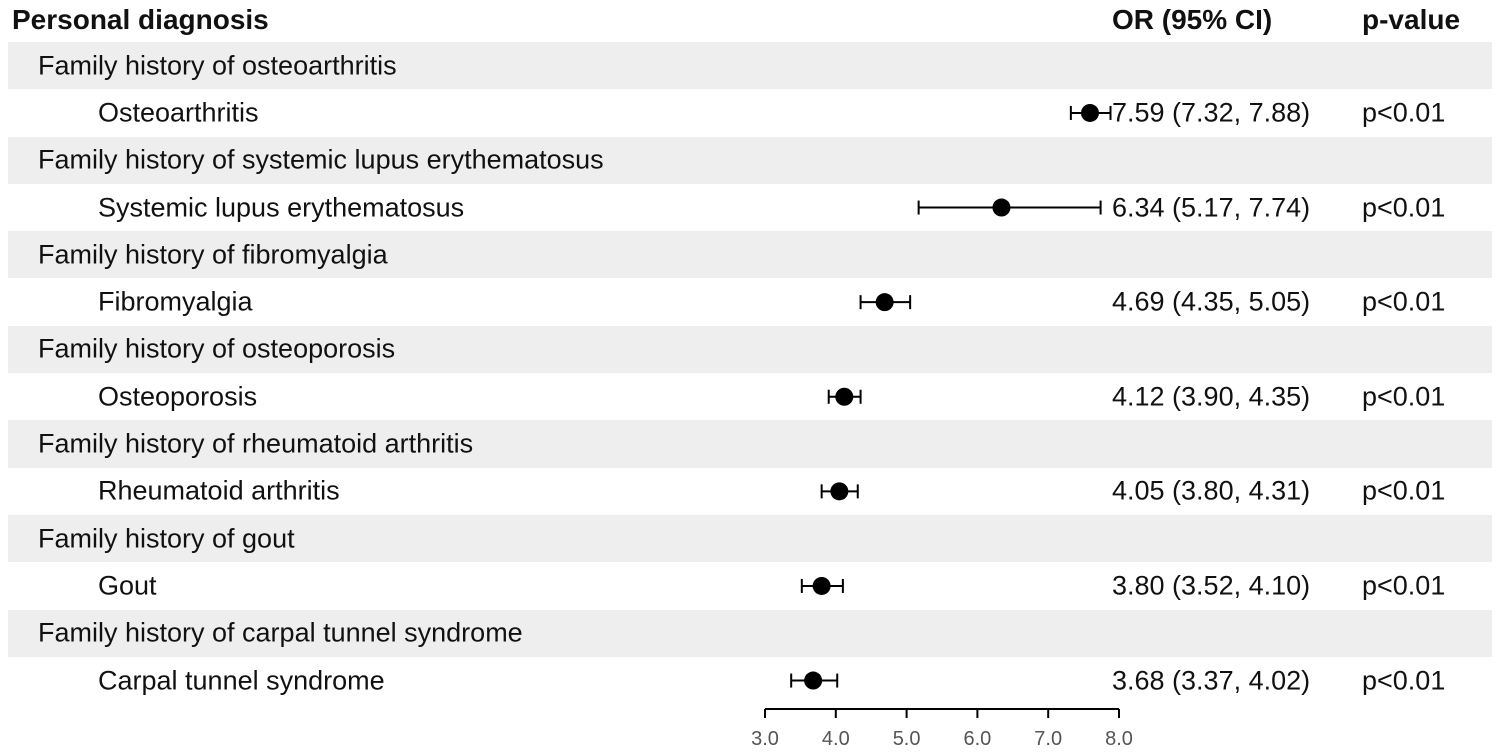 Image resolution: width=1500 pixels, height=753 pixels. Describe the element at coordinates (256, 443) in the screenshot. I see `family-history-label: Family history of rheumatoid arthritis` at that location.